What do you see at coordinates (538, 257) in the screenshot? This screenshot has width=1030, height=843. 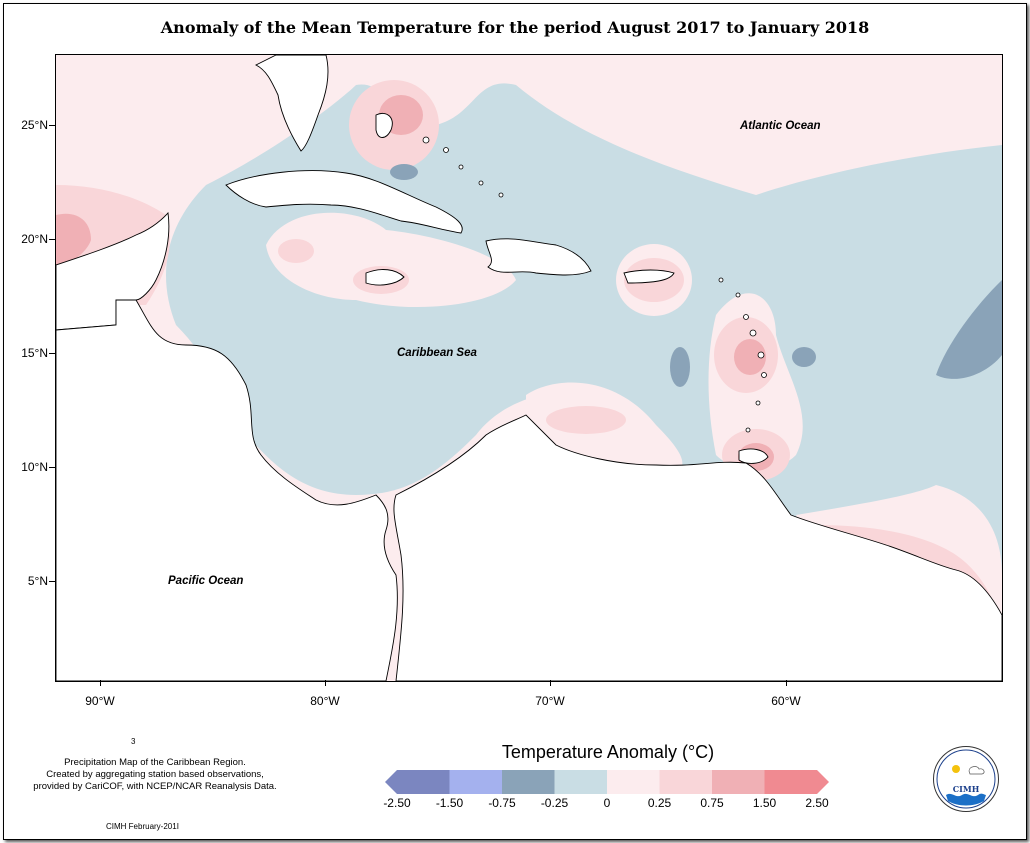 I see `land-hispaniola` at bounding box center [538, 257].